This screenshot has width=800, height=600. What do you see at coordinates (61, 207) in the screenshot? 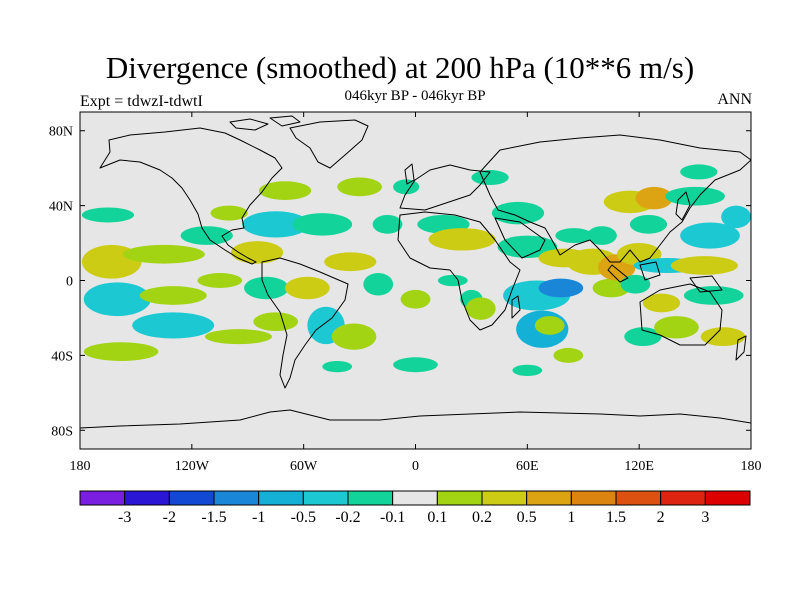
I see `y-tick-label: 40N` at bounding box center [61, 207].